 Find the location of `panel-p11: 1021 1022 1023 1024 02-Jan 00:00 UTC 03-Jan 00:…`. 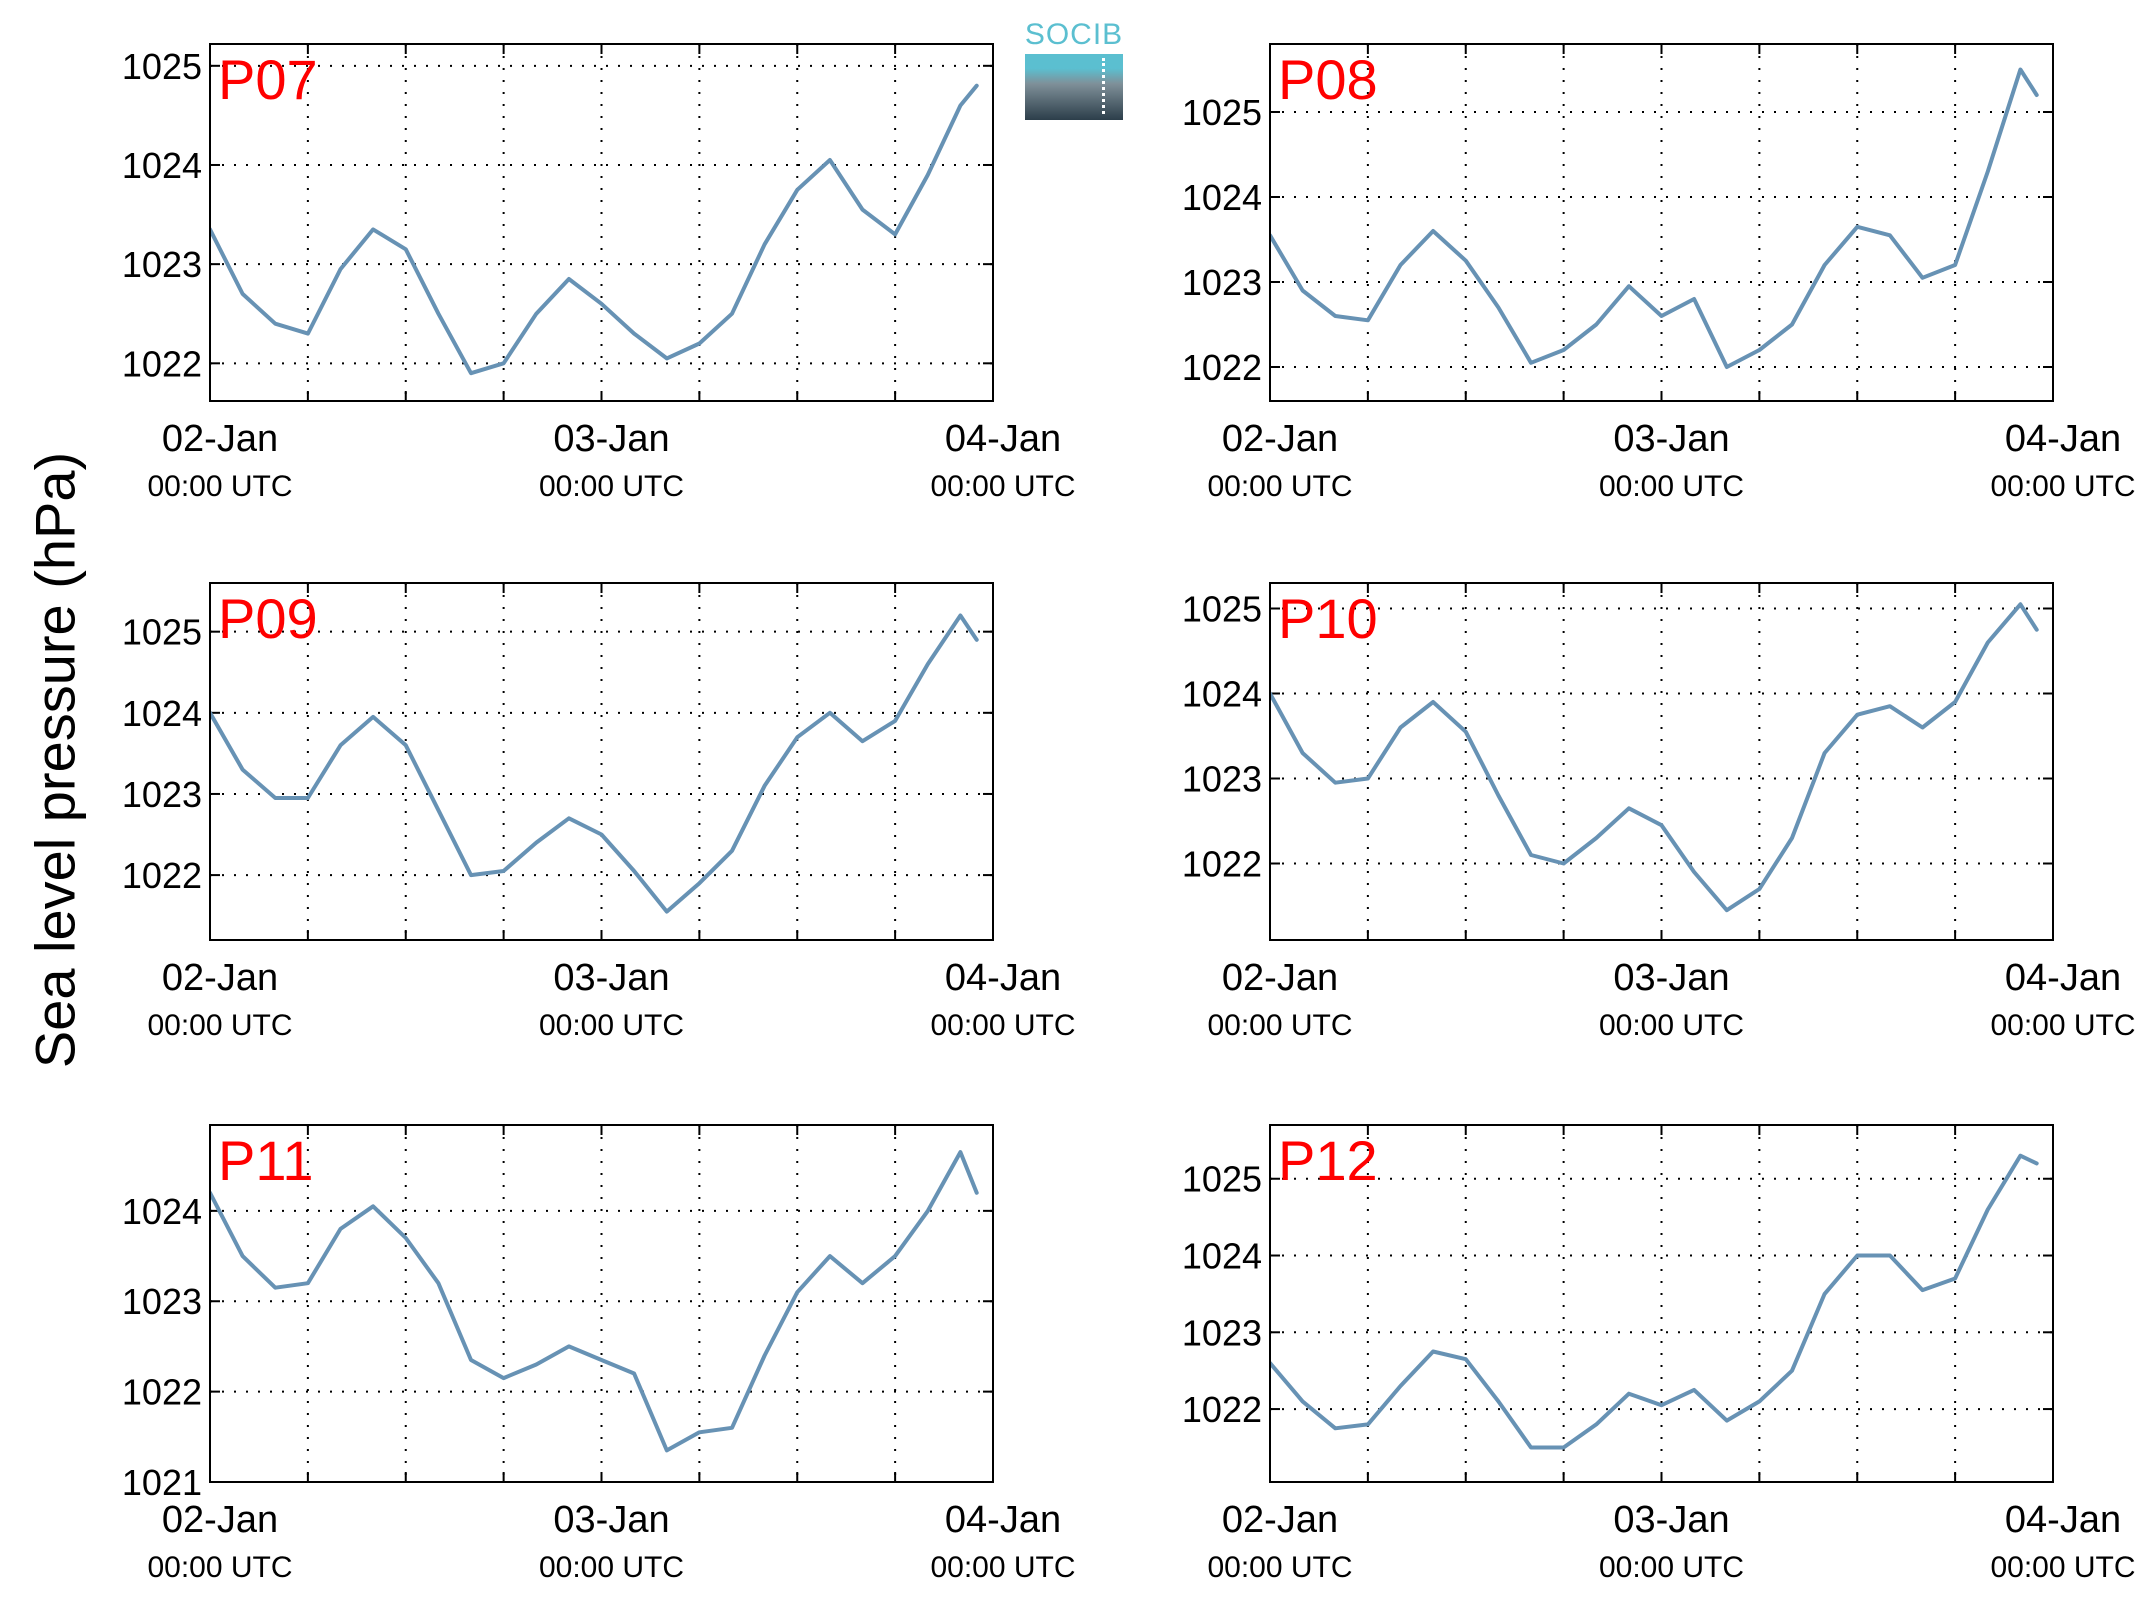

panel-p11: 1021 1022 1023 1024 02-Jan 00:00 UTC 03-Jan 00:… is located at coordinates (599, 1354).